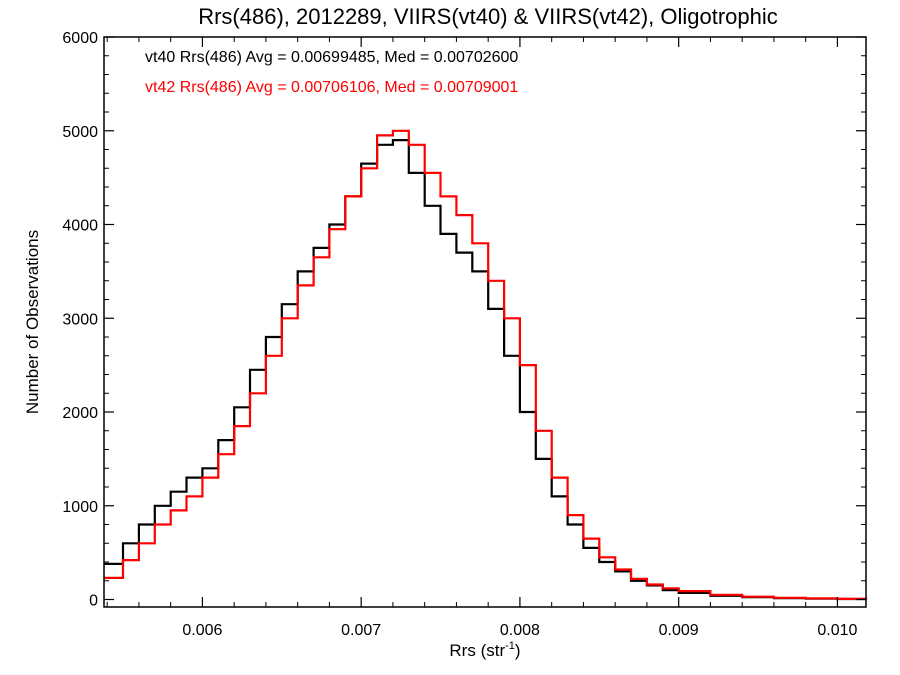 Image resolution: width=900 pixels, height=675 pixels. Describe the element at coordinates (80, 507) in the screenshot. I see `y-tick-label: 1000` at that location.